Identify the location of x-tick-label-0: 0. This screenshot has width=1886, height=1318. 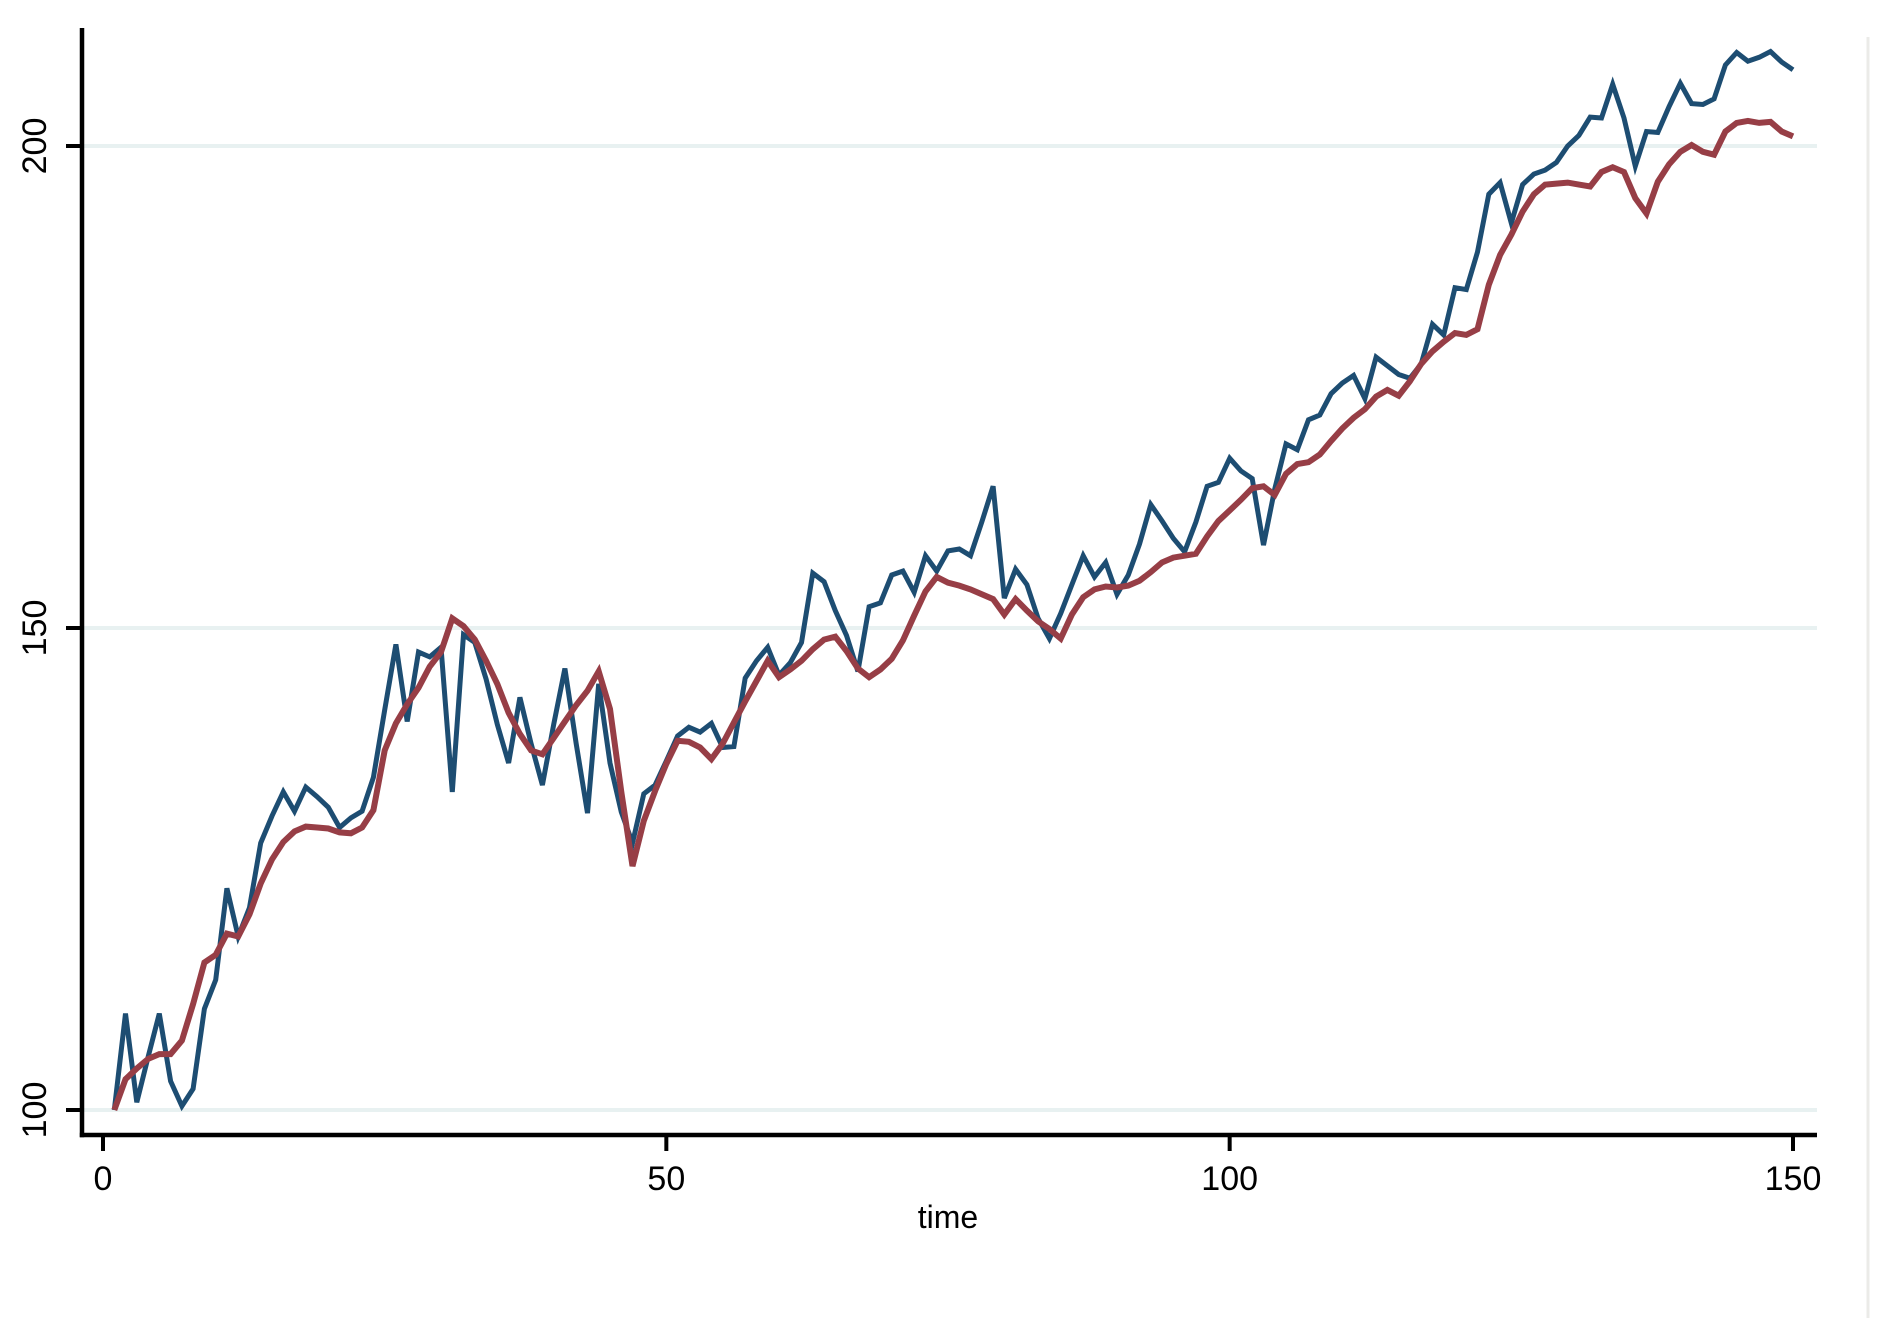
(103, 1179).